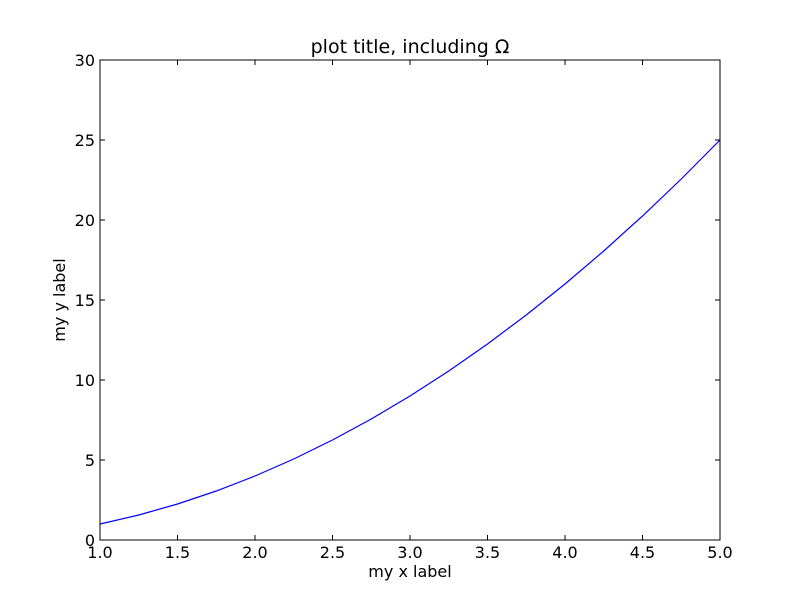 The height and width of the screenshot is (600, 800). I want to click on x-tick-label: 4.5, so click(642, 552).